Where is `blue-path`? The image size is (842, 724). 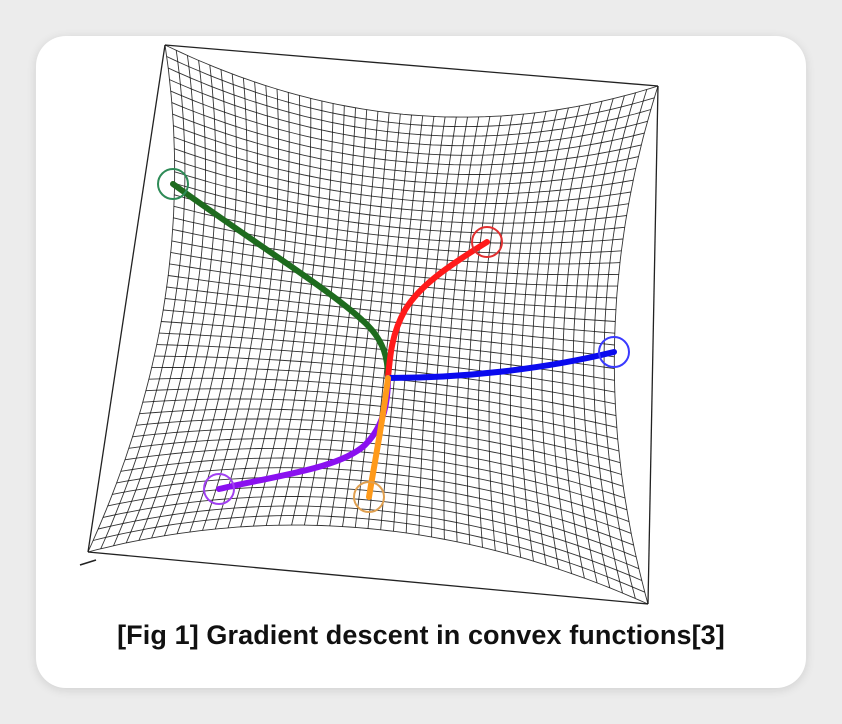 blue-path is located at coordinates (501, 365).